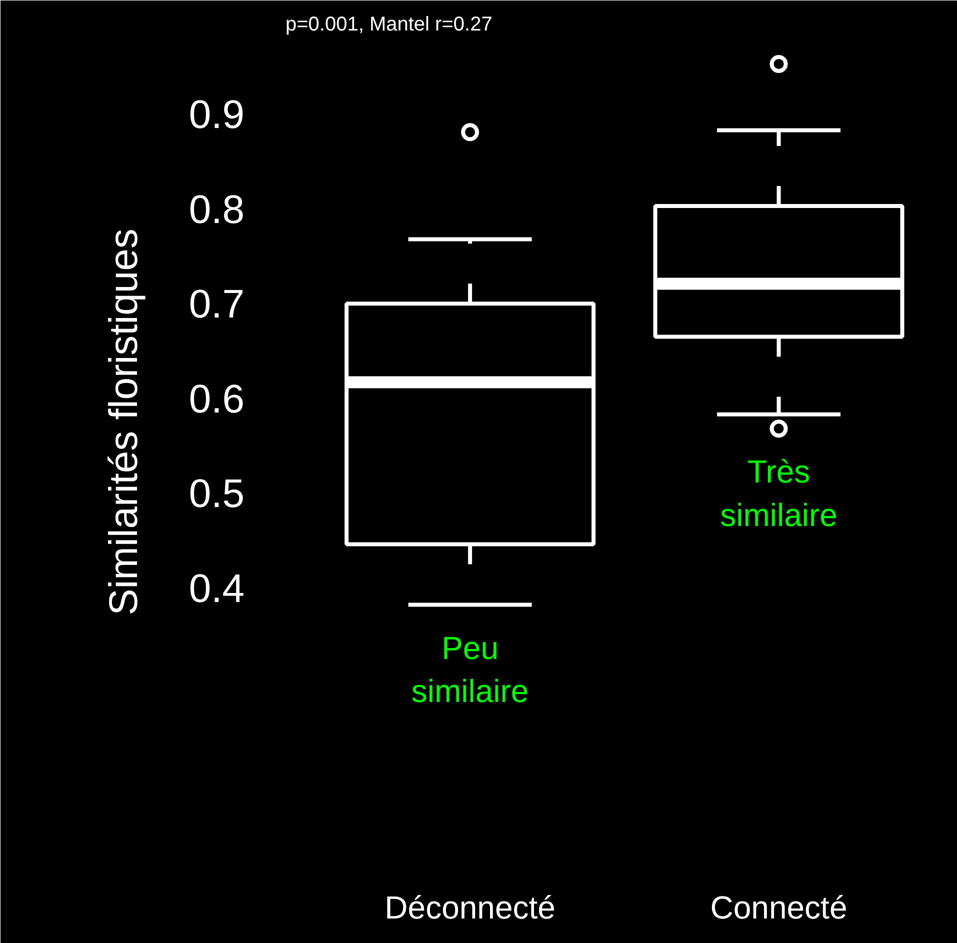 The image size is (957, 943). Describe the element at coordinates (389, 25) in the screenshot. I see `annotation: p=0.001, Mantel r=0.27` at that location.